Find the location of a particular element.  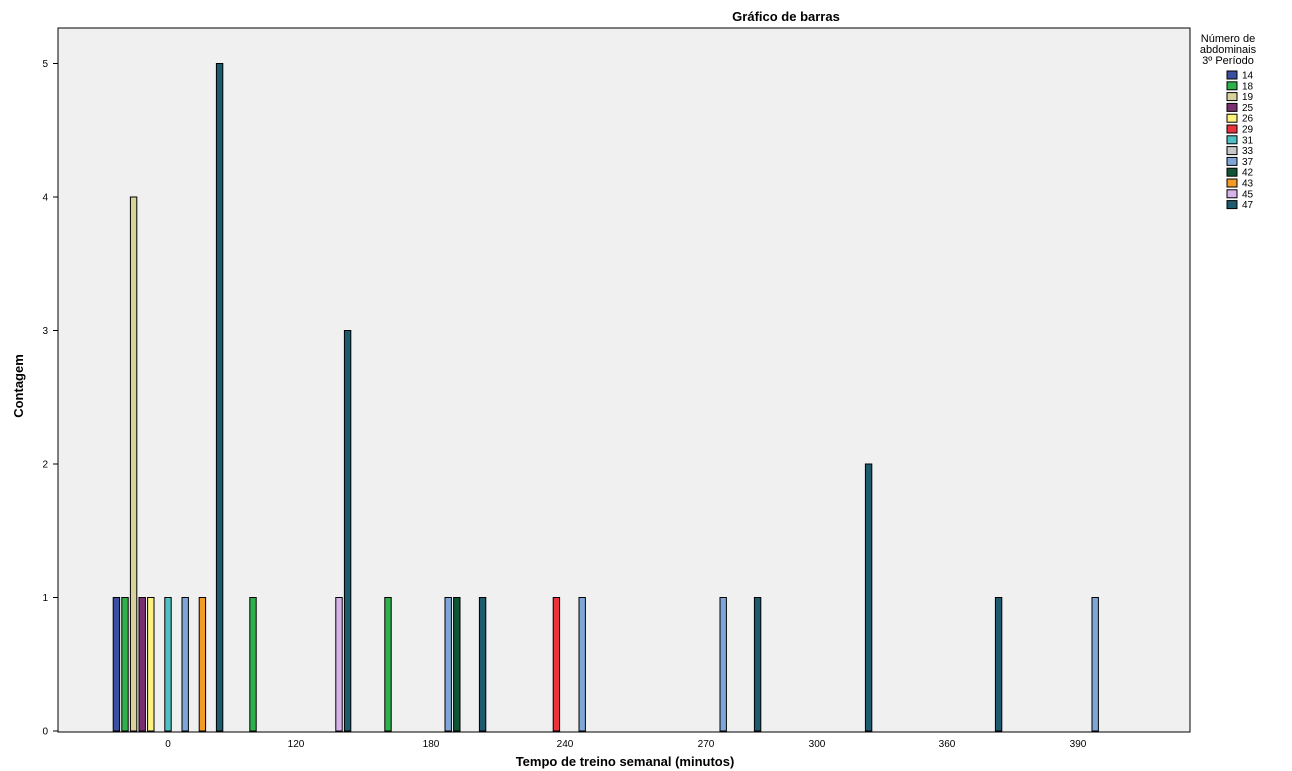

legend-label-47: 47 is located at coordinates (1248, 205).